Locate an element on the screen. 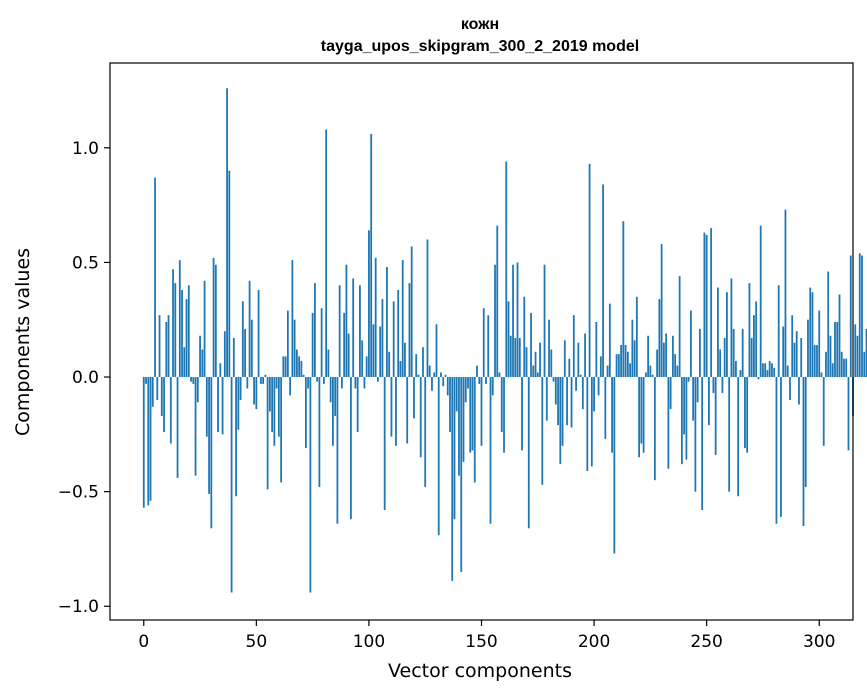  x-tick-label-0: 0 is located at coordinates (143, 642).